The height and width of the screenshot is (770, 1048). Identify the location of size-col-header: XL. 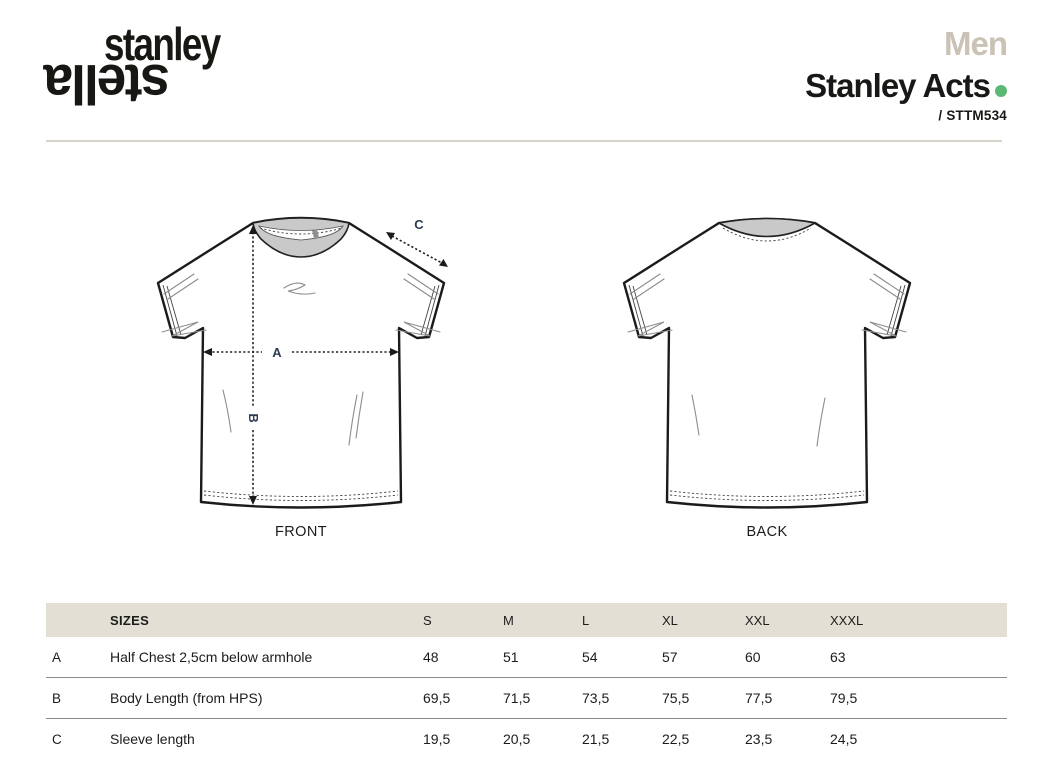
(670, 620).